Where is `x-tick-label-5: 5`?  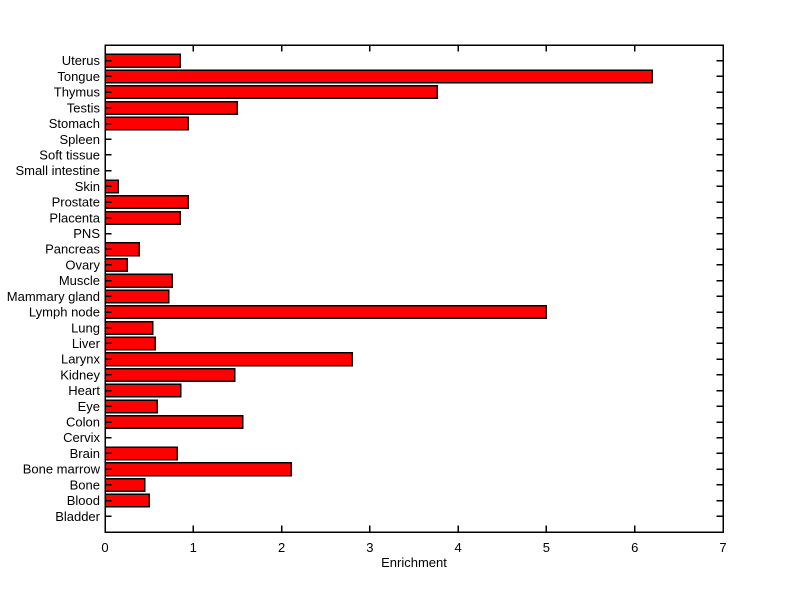
x-tick-label-5: 5 is located at coordinates (546, 547).